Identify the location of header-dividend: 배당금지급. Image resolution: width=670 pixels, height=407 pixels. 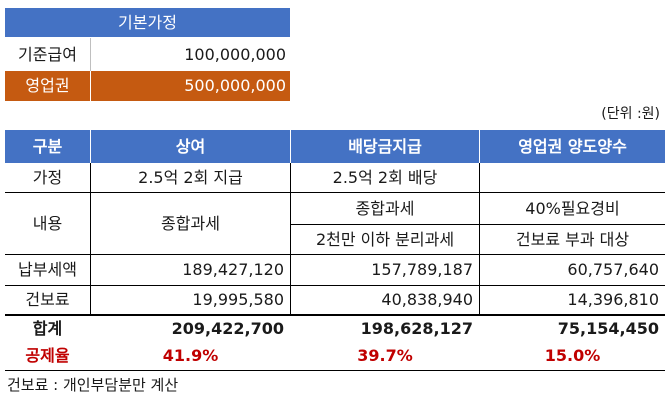
(385, 146).